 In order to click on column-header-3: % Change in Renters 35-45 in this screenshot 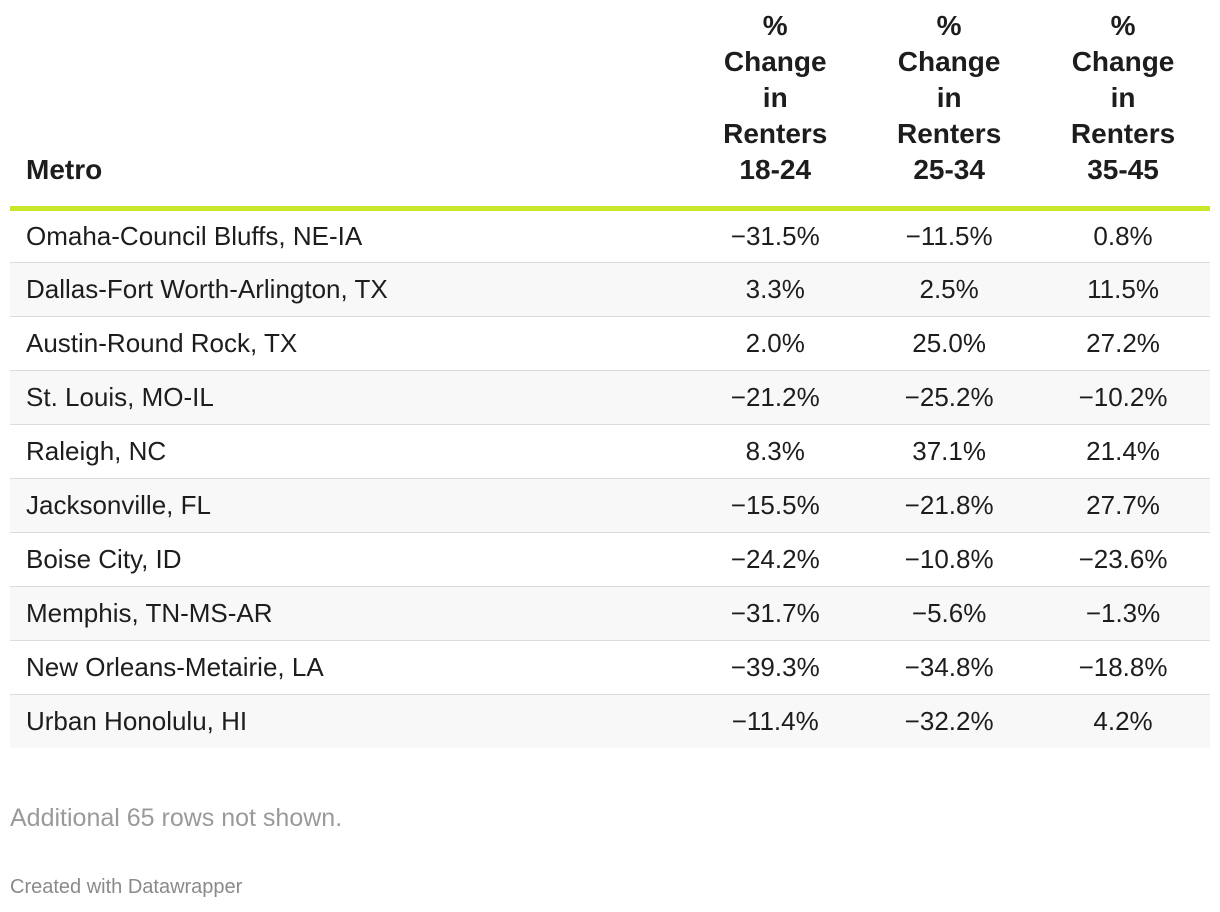, I will do `click(1123, 105)`.